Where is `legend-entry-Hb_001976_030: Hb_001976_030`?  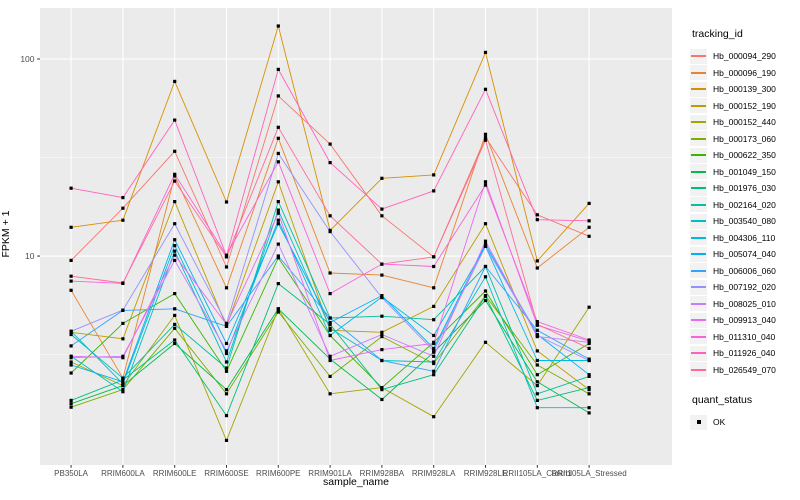
legend-entry-Hb_001976_030: Hb_001976_030 is located at coordinates (745, 188).